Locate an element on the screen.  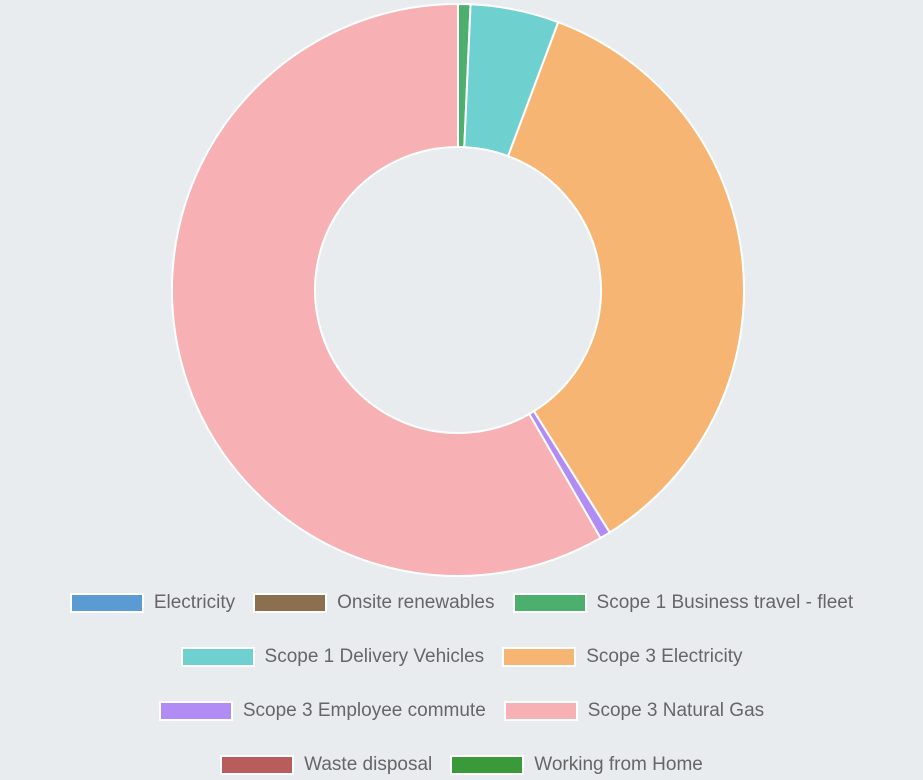
legend-item: Scope 3 Electricity is located at coordinates (622, 657).